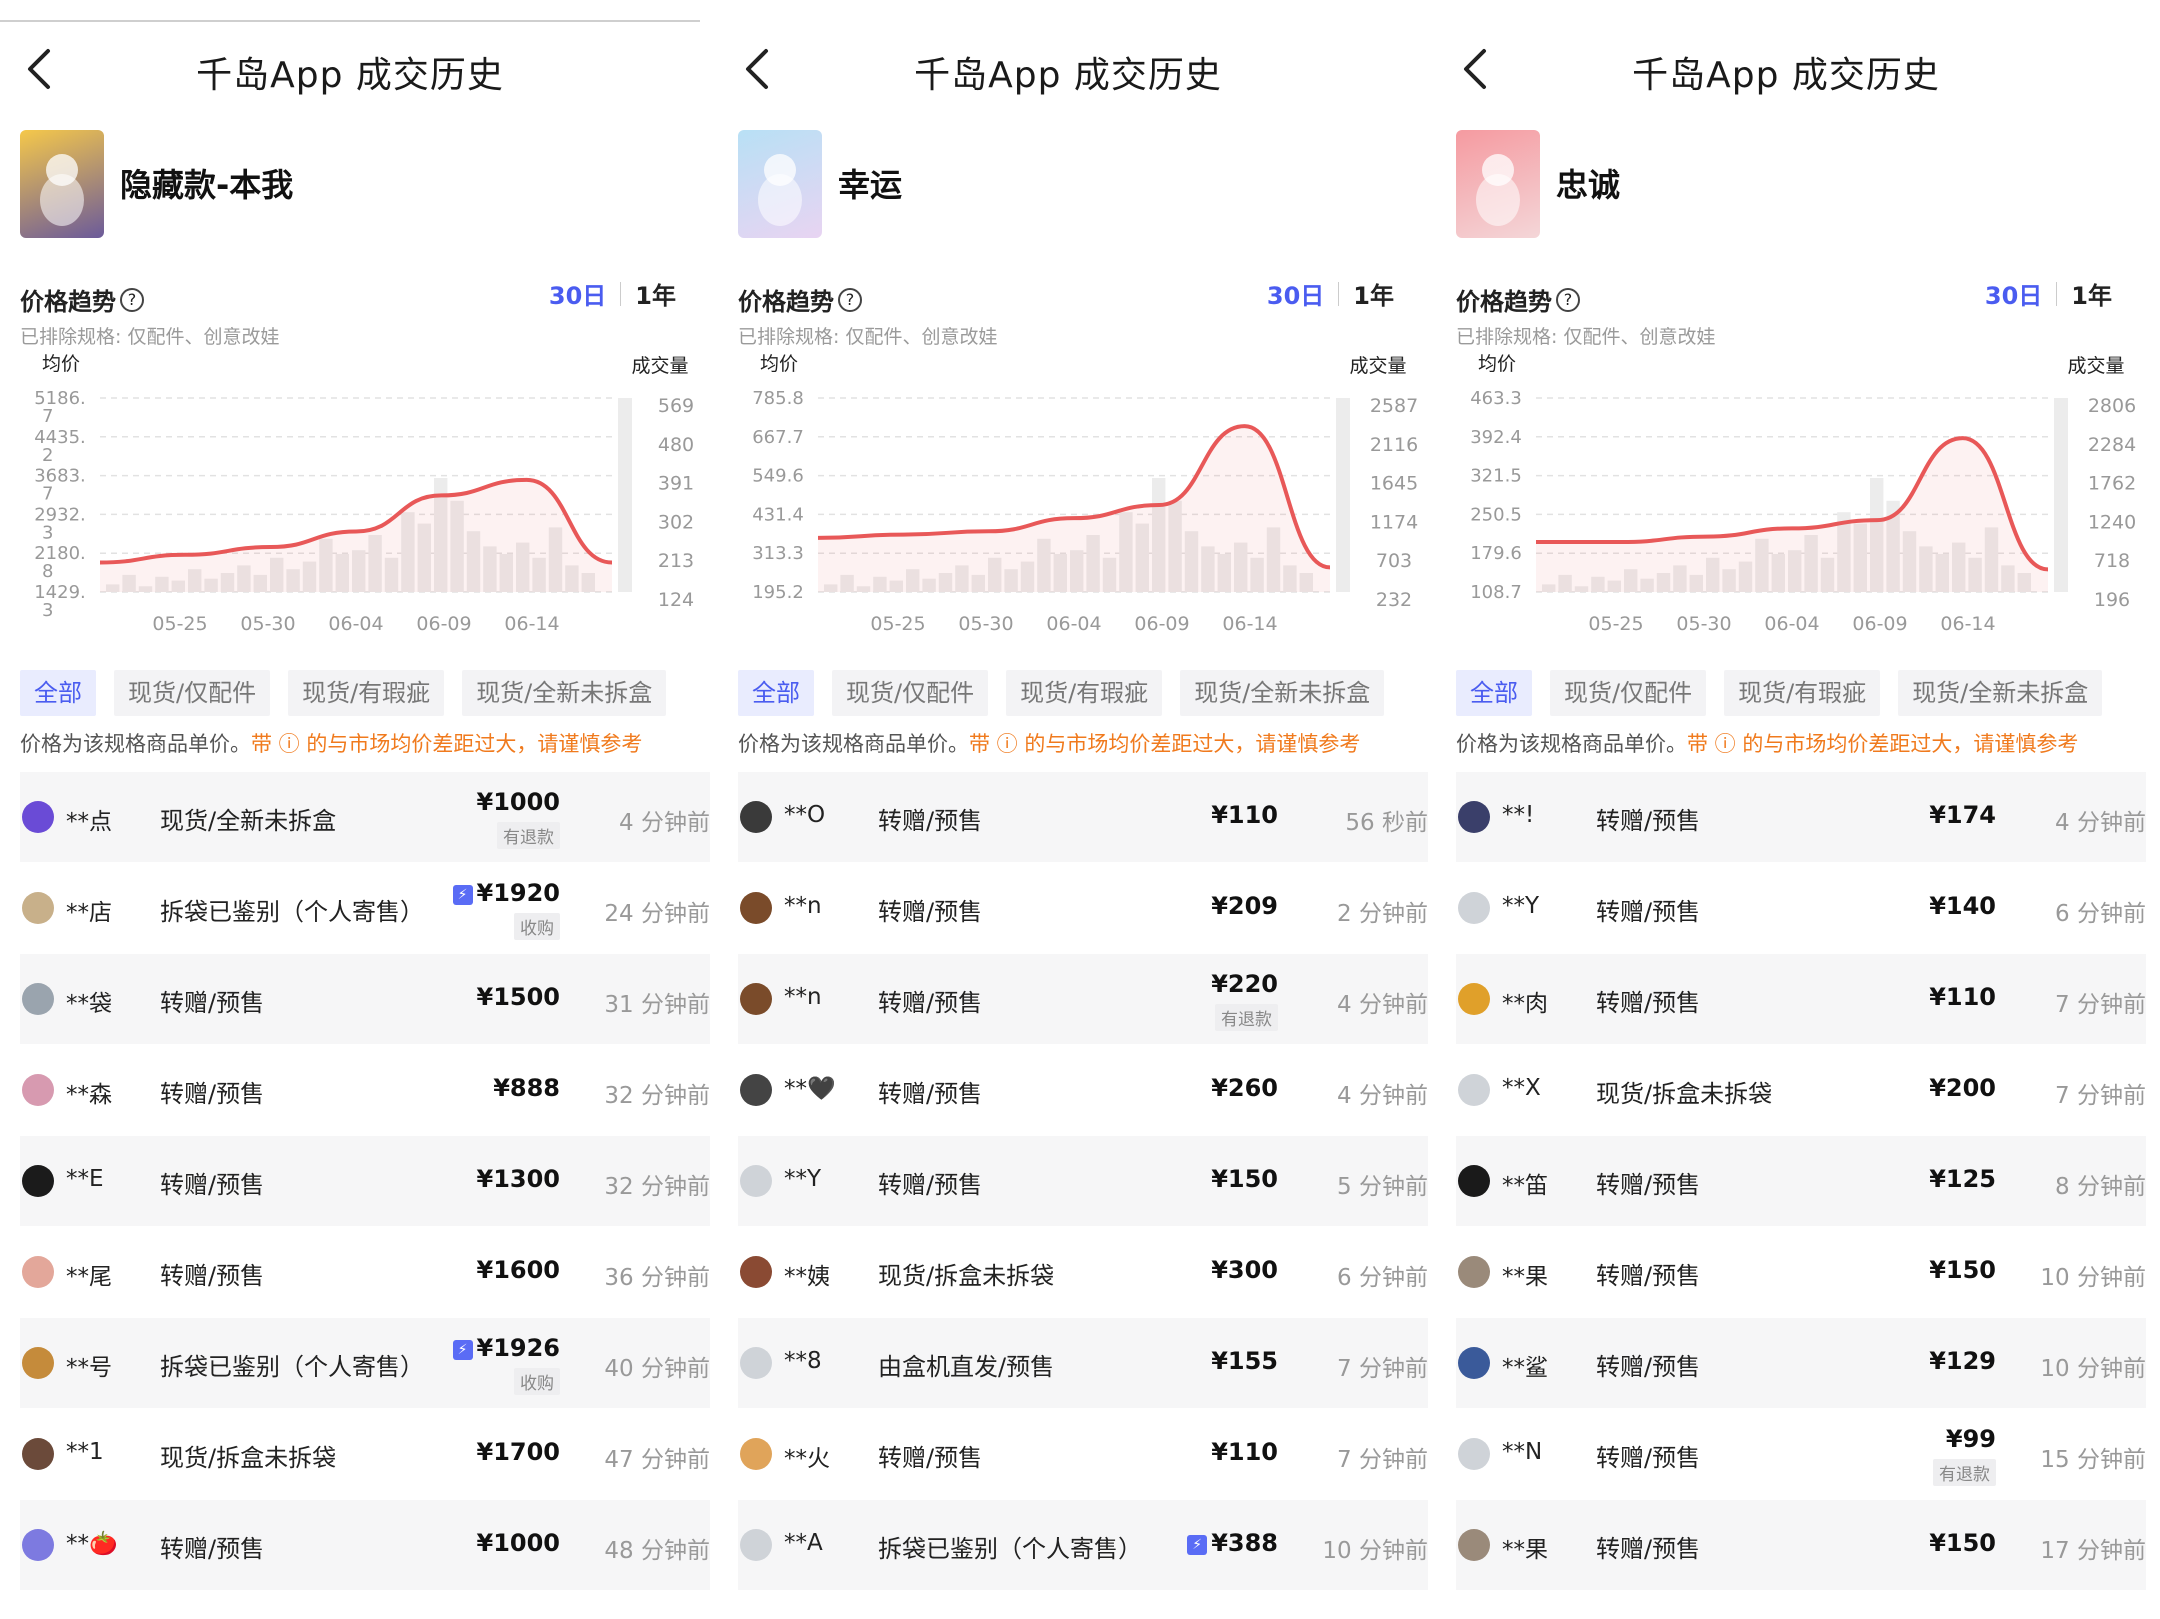 This screenshot has height=1619, width=2160. Describe the element at coordinates (365, 999) in the screenshot. I see `transaction-row: **袋 转赠/预售 ¥1500 31 分钟前` at that location.